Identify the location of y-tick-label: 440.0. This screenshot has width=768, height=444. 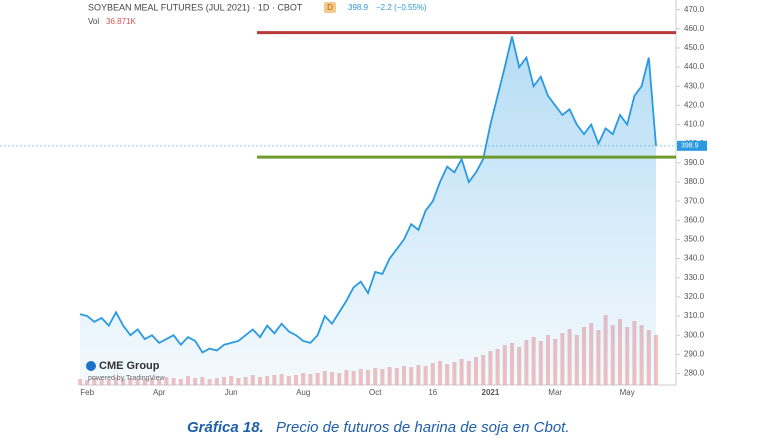
(694, 66).